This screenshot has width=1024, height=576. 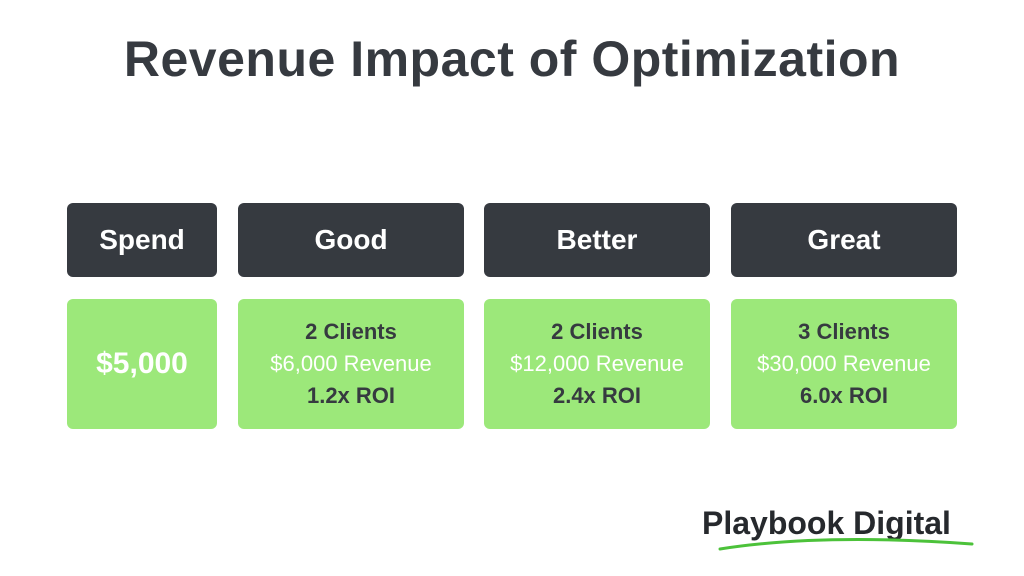 I want to click on great-revenue: $30,000 Revenue, so click(x=844, y=363).